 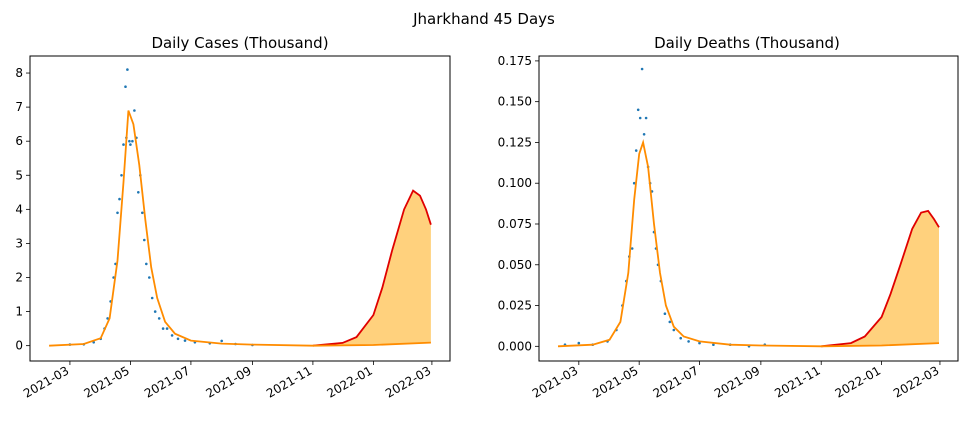 I want to click on figure-suptitle: Jharkhand 45 Days, so click(x=483, y=19).